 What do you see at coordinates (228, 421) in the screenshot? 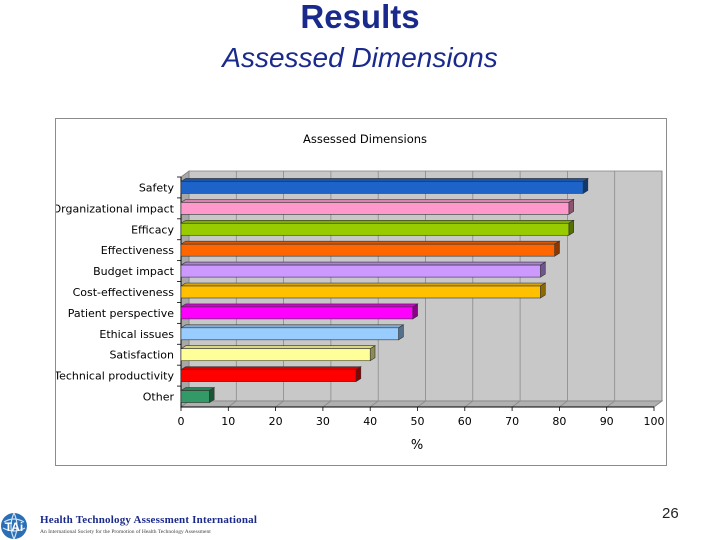
I see `x-tick-label: 10` at bounding box center [228, 421].